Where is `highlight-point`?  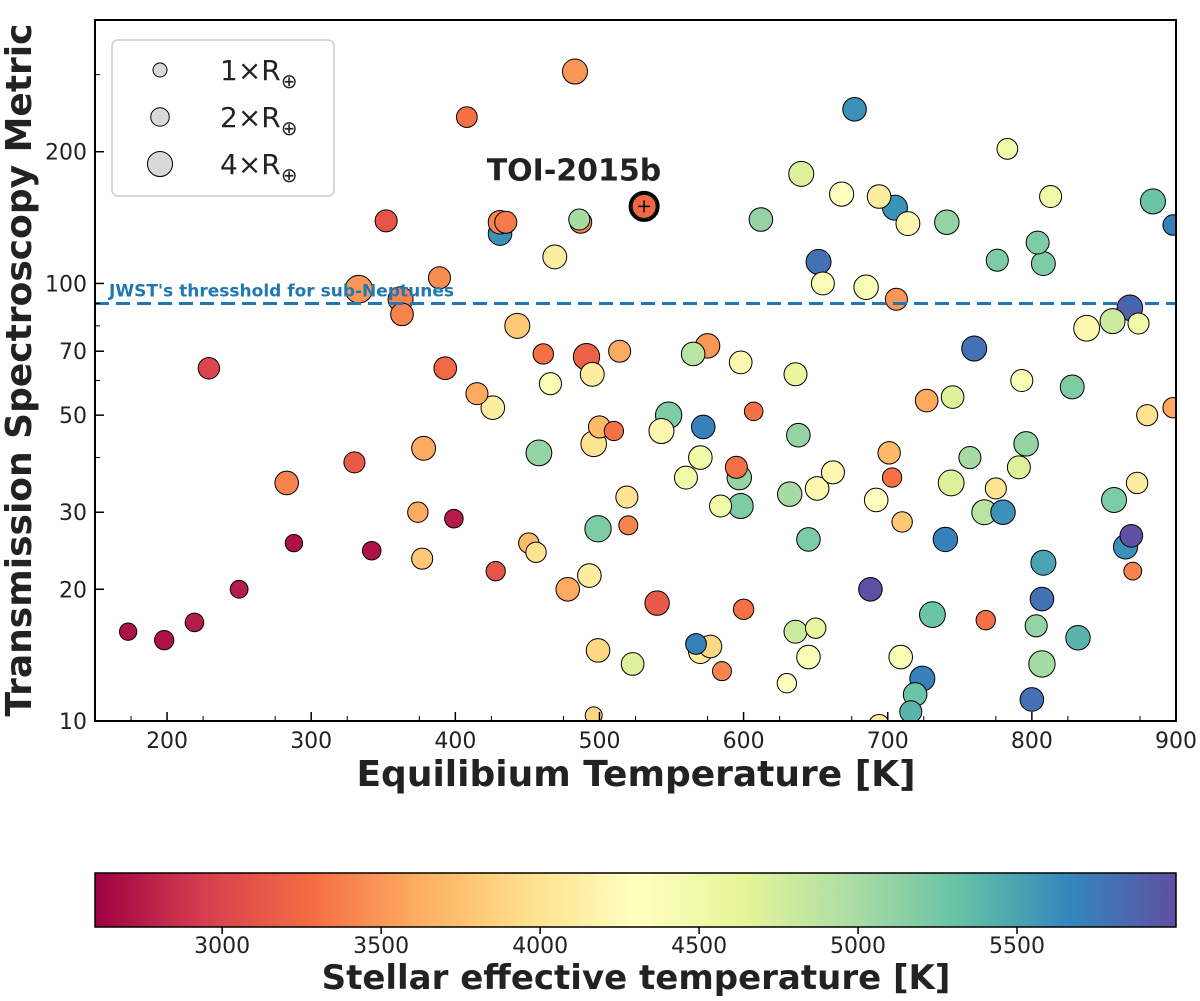 highlight-point is located at coordinates (644, 206).